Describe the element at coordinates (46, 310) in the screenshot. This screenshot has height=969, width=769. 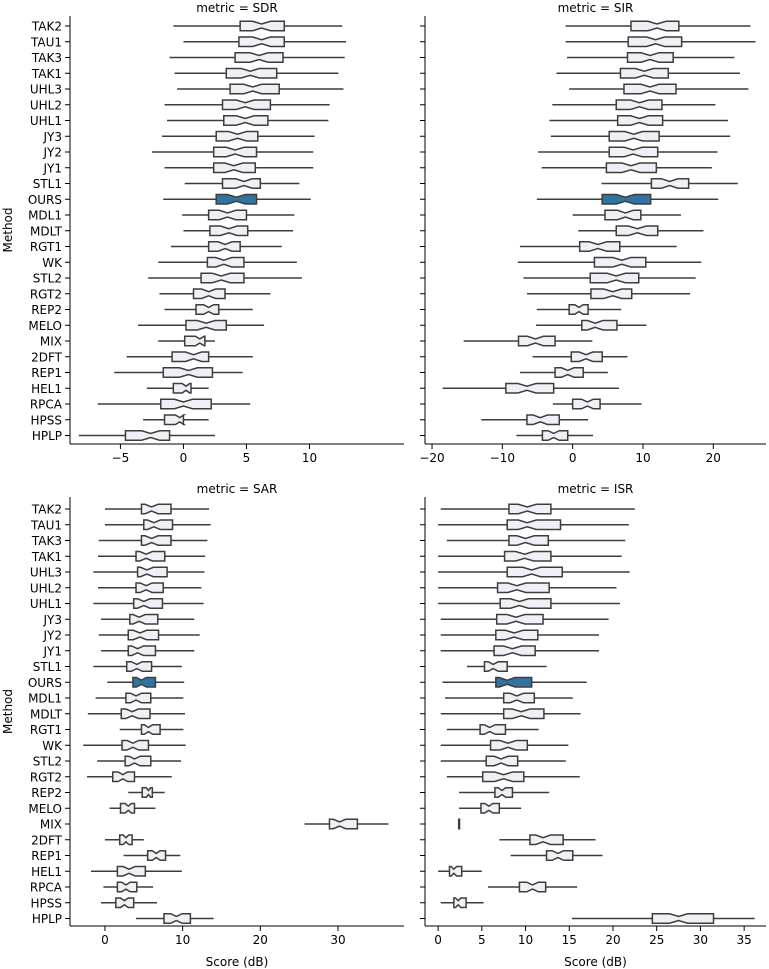
I see `y-tick-label: REP2` at that location.